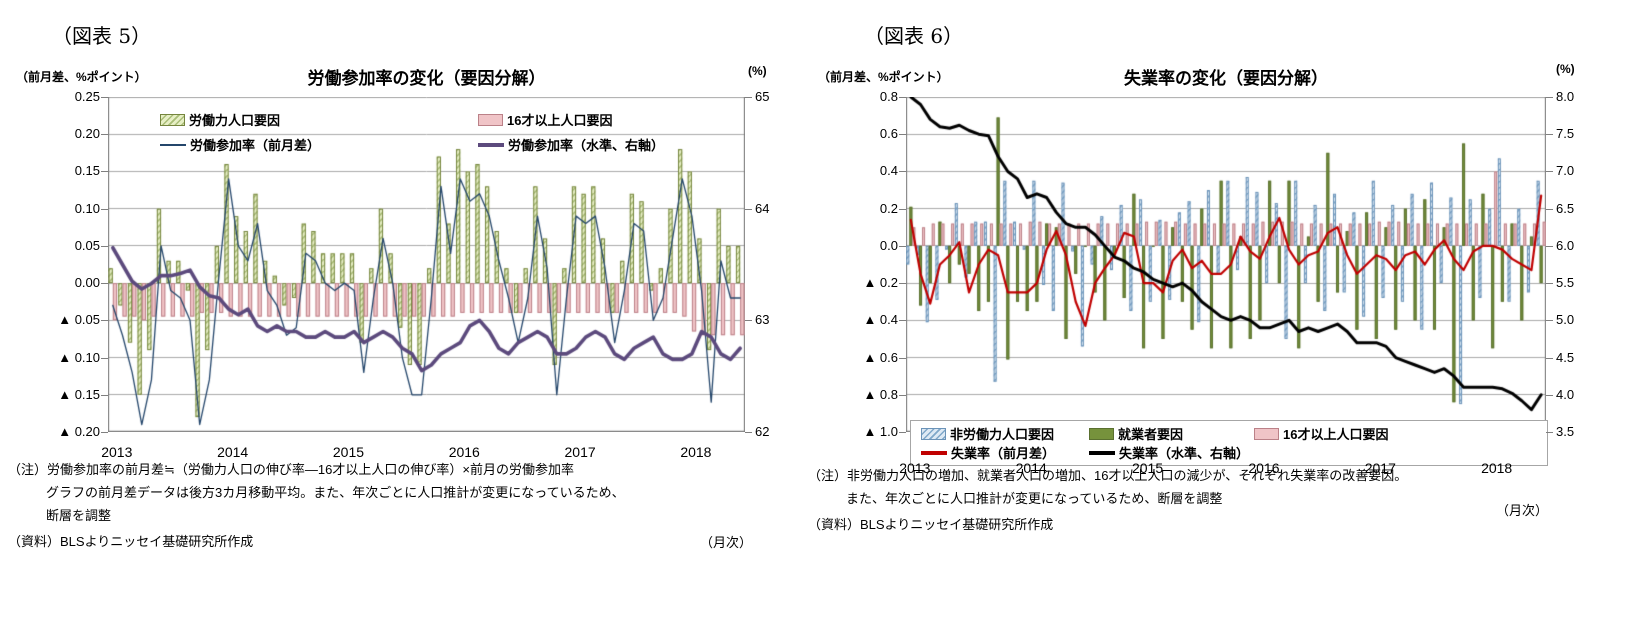 This screenshot has width=1636, height=620. I want to click on figure5-left-axis-unit: （前月差、%ポイント）, so click(81, 77).